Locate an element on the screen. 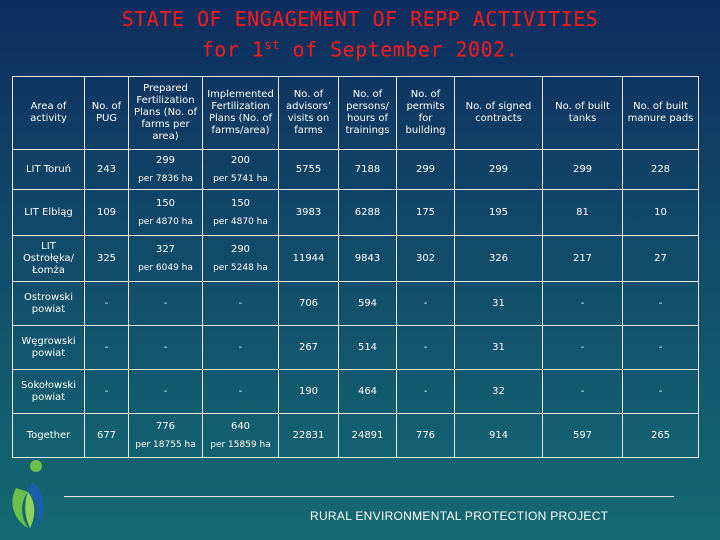 This screenshot has height=540, width=720. cell-implemented-area: per 4870 ha is located at coordinates (240, 221).